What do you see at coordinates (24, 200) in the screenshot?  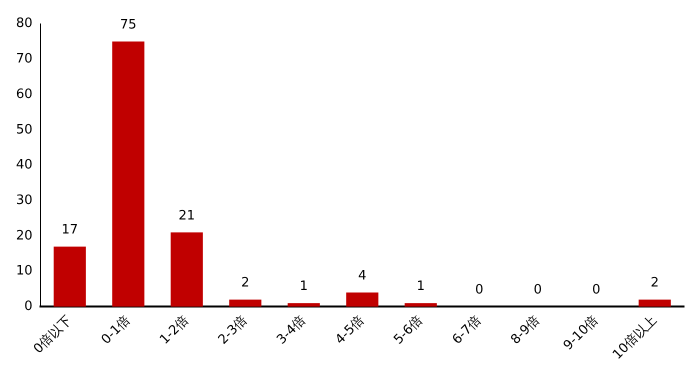 I see `y-tick-label: 30` at bounding box center [24, 200].